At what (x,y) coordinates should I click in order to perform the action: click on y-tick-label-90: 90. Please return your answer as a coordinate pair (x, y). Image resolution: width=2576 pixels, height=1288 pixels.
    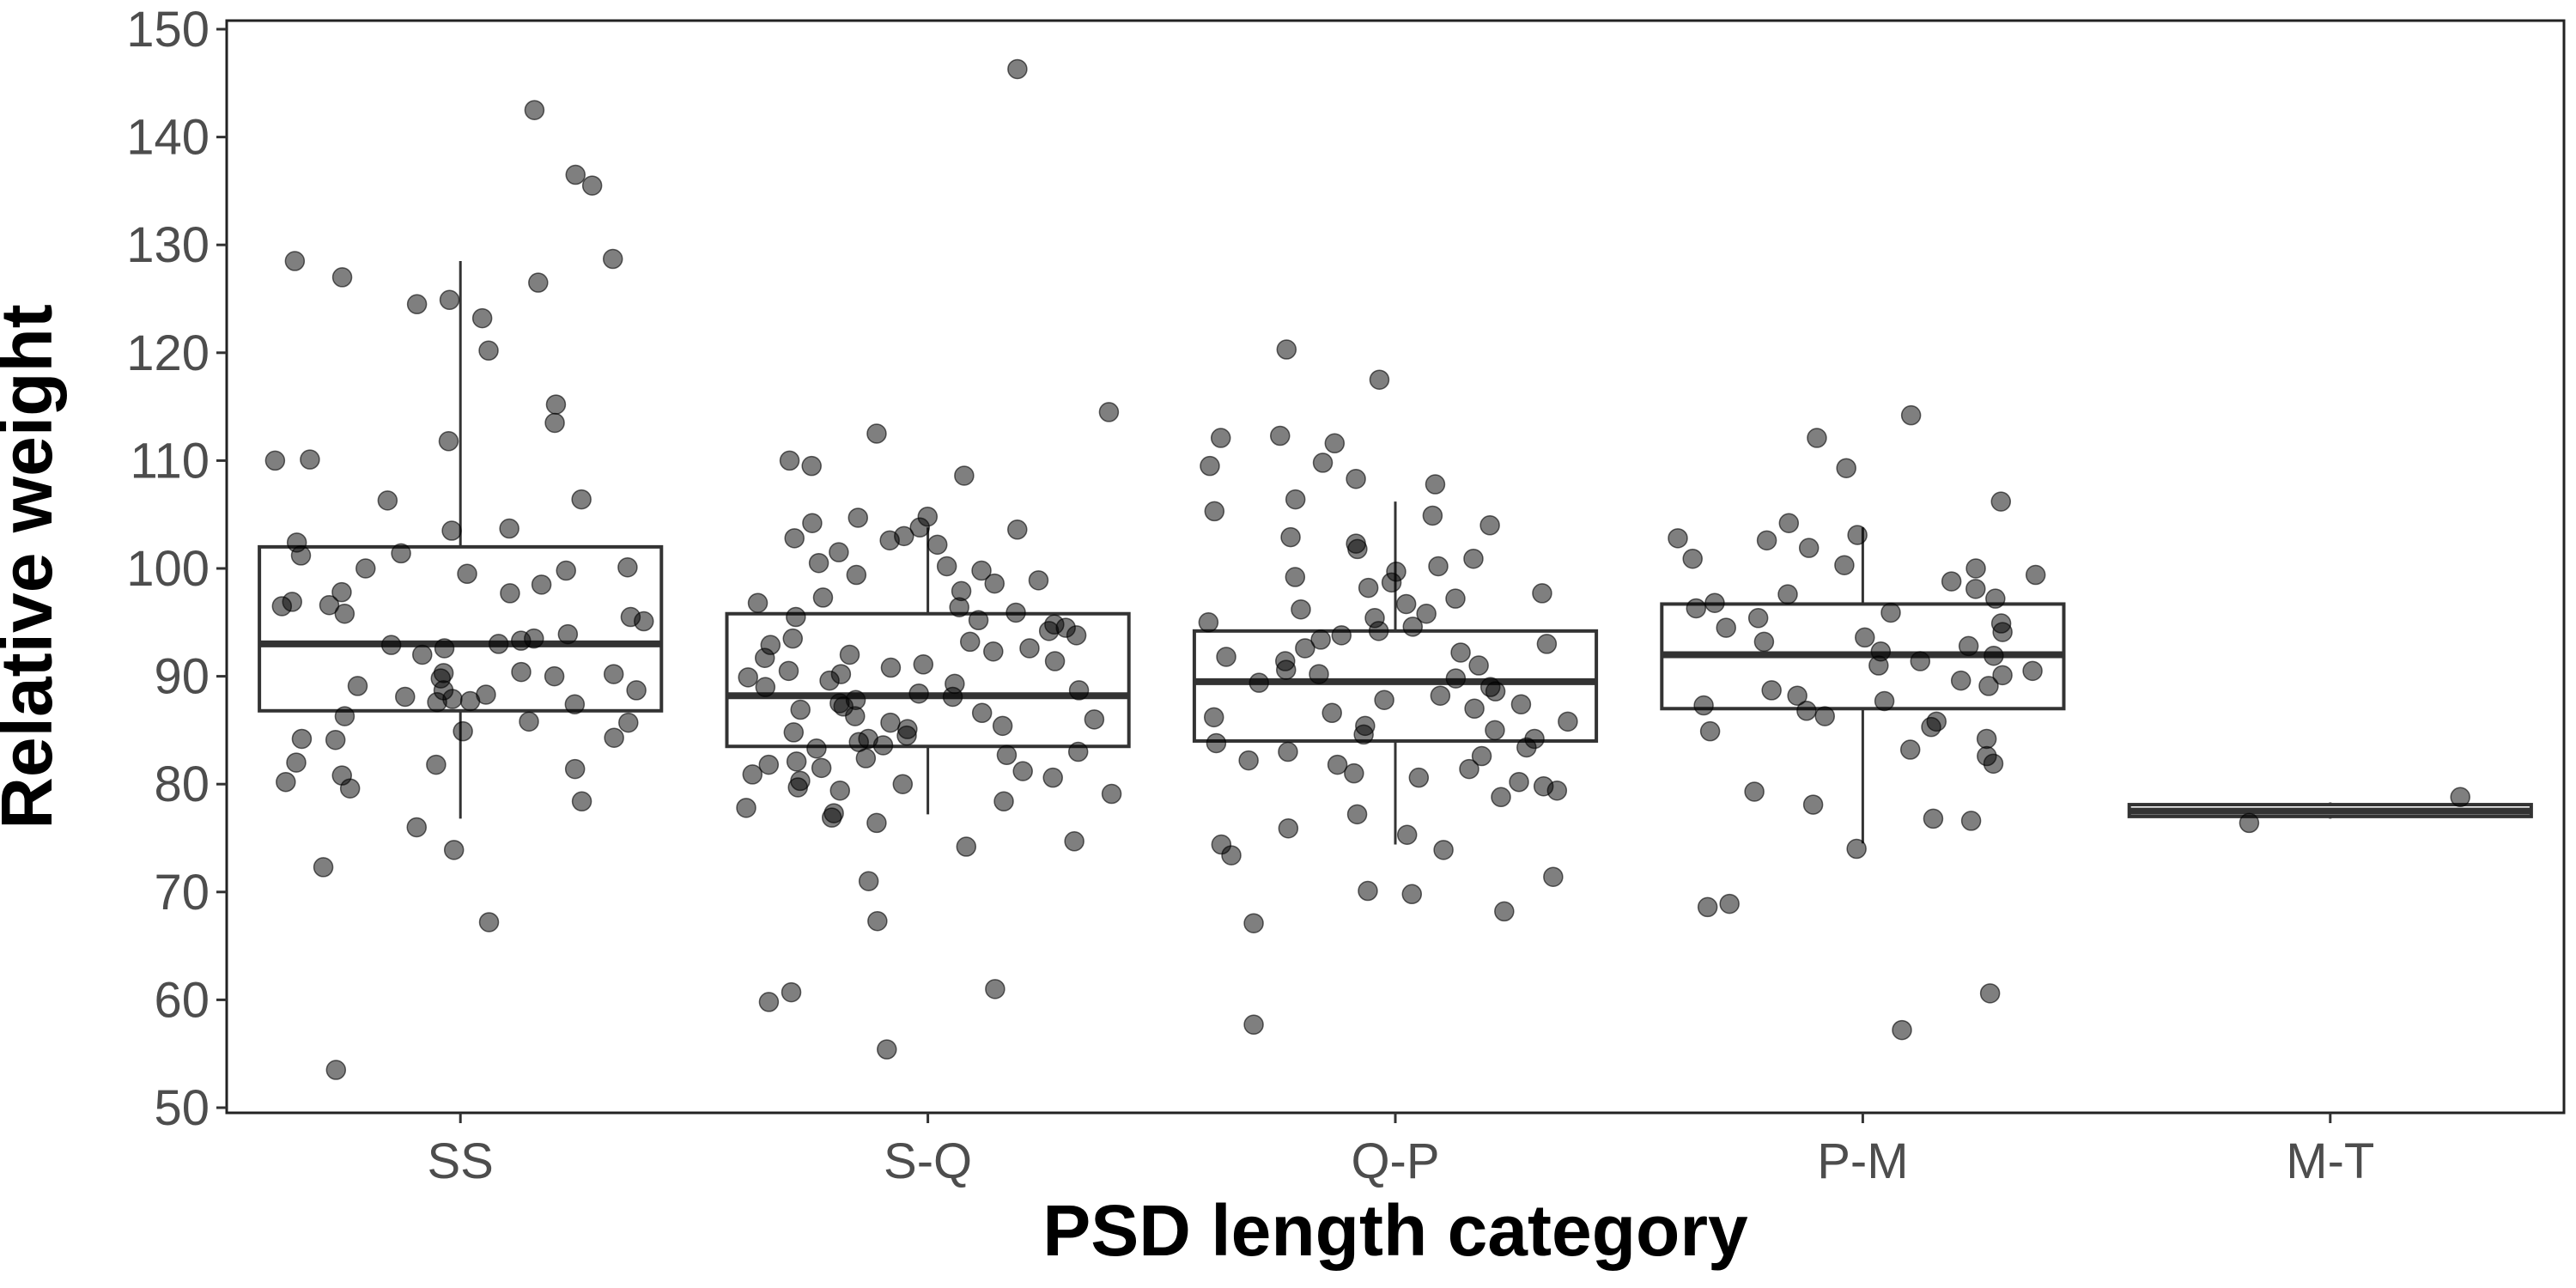
    Looking at the image, I should click on (182, 677).